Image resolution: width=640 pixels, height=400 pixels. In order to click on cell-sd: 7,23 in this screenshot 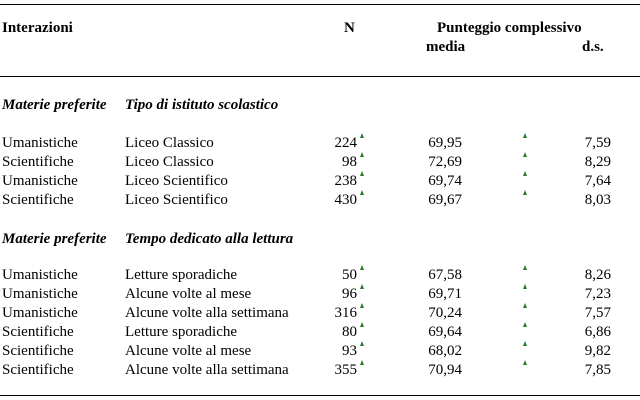, I will do `click(597, 294)`.